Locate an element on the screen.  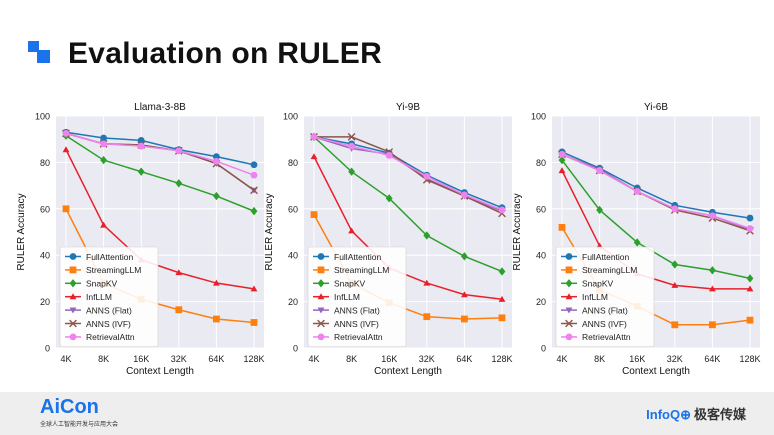
point-streamingllm-64k is located at coordinates (712, 325).